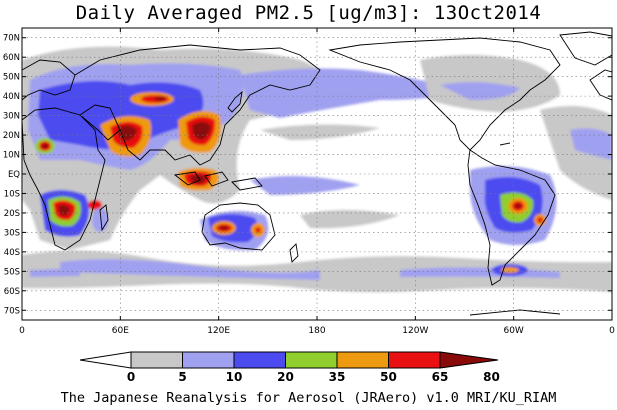  What do you see at coordinates (513, 331) in the screenshot?
I see `lon-label: 60W` at bounding box center [513, 331].